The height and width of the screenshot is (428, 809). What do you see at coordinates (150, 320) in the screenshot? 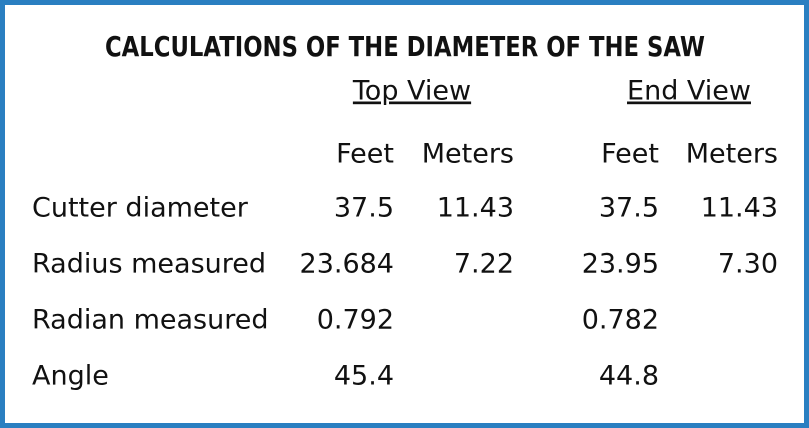
I see `row-label: Radian measured` at bounding box center [150, 320].